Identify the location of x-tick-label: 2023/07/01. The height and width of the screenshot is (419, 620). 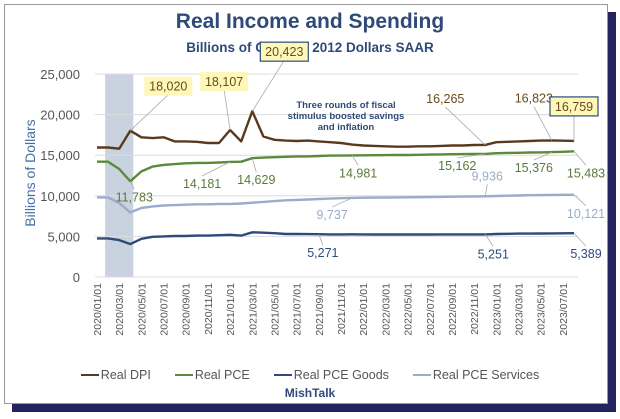
(564, 309).